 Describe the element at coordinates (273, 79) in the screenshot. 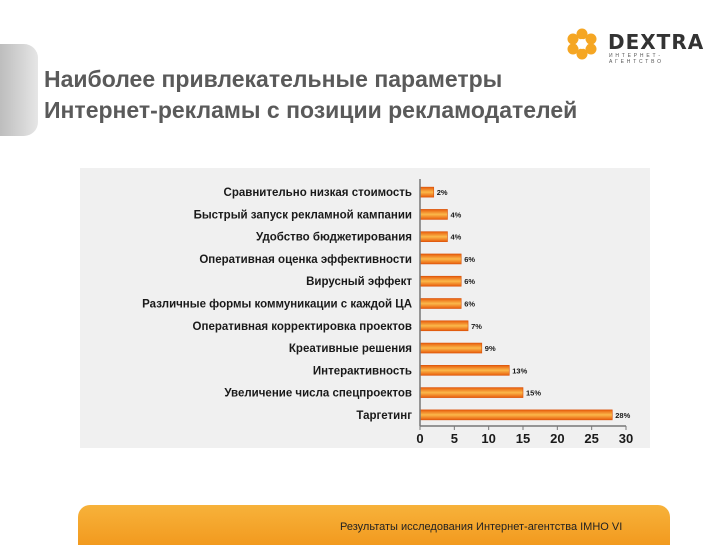

I see `title-line-1: Наиболее привлекательные параметры` at that location.